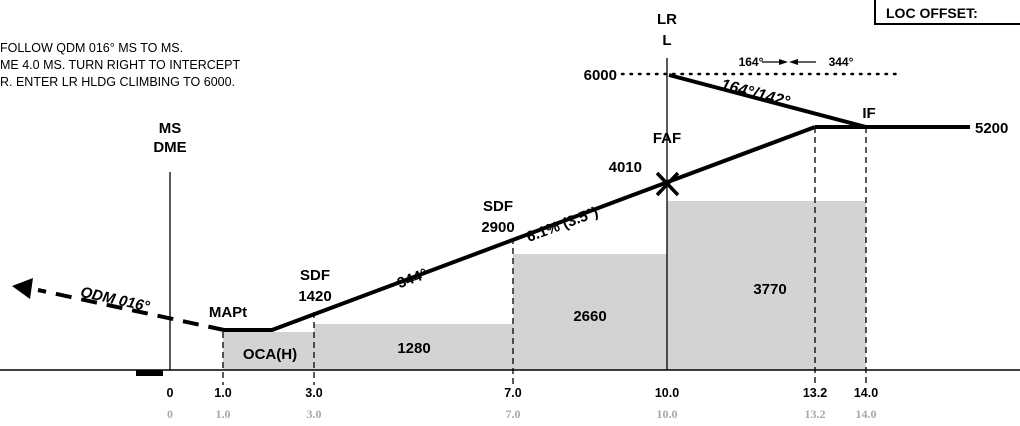  I want to click on segment-min-2: 2660, so click(589, 316).